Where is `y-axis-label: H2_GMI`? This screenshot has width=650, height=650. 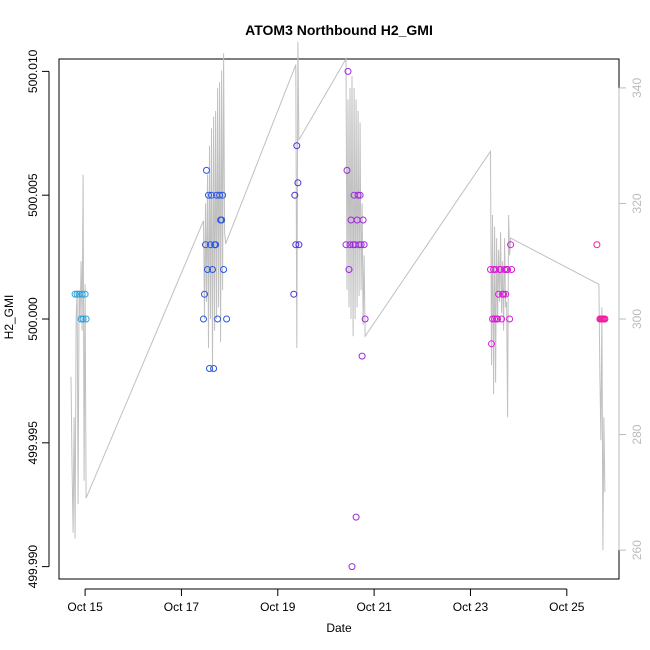
y-axis-label: H2_GMI is located at coordinates (9, 317).